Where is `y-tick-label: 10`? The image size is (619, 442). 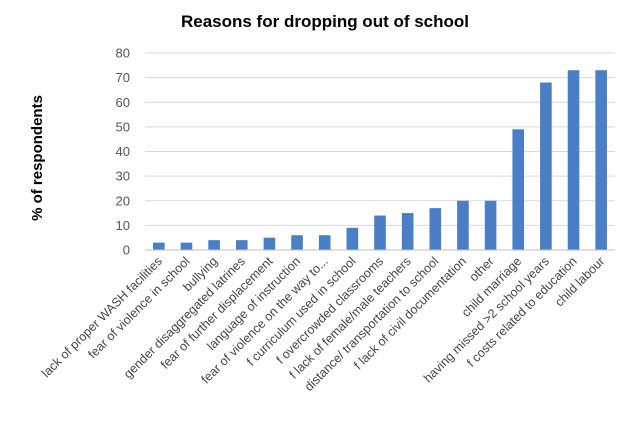 y-tick-label: 10 is located at coordinates (123, 225).